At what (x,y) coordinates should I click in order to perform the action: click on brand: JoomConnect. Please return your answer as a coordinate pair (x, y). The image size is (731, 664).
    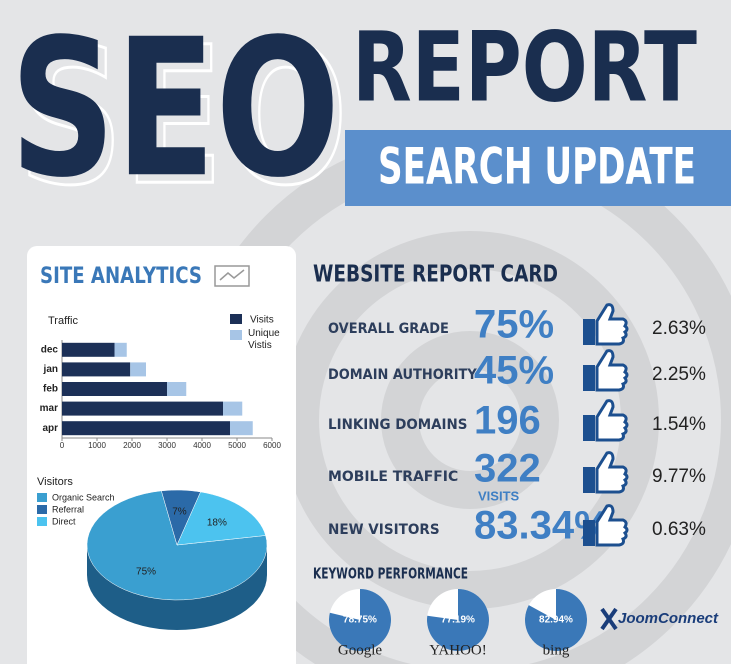
    Looking at the image, I should click on (668, 618).